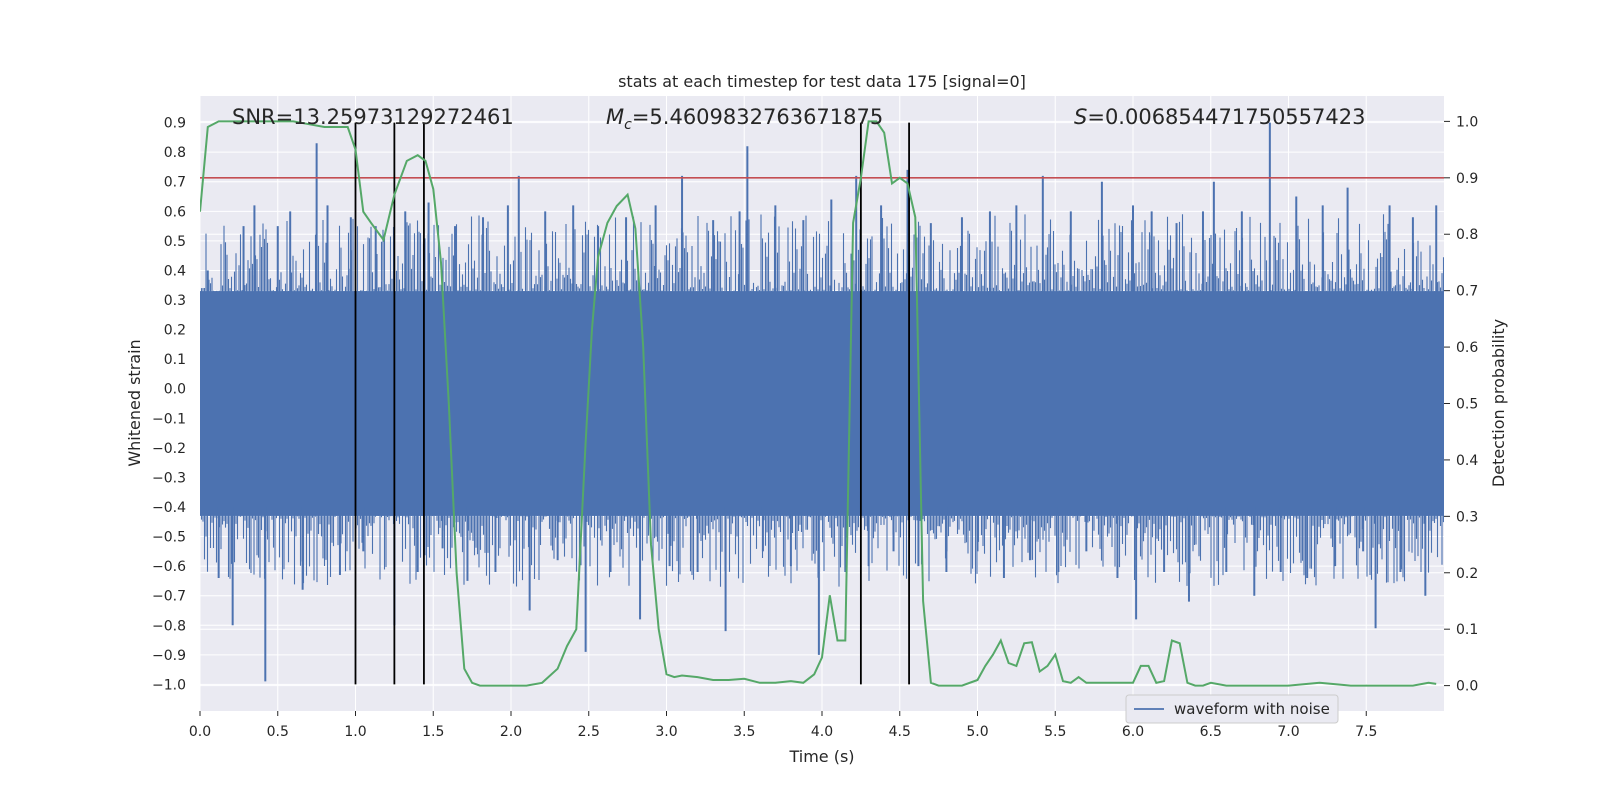  I want to click on x-tick-label: 5.5, so click(1055, 732).